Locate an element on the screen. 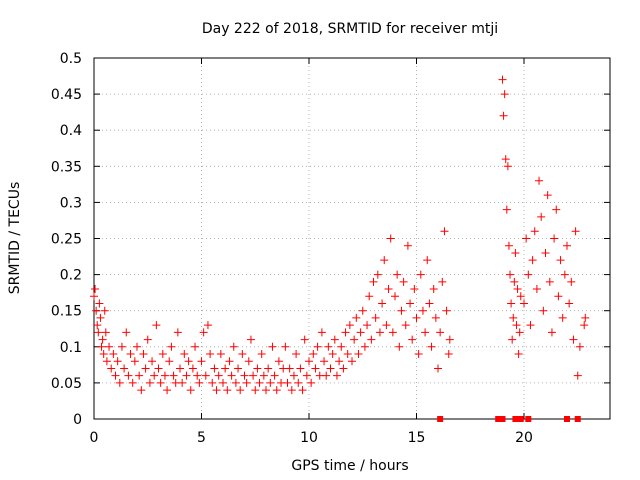 The image size is (640, 480). y-tick-label: 0.5 is located at coordinates (71, 59).